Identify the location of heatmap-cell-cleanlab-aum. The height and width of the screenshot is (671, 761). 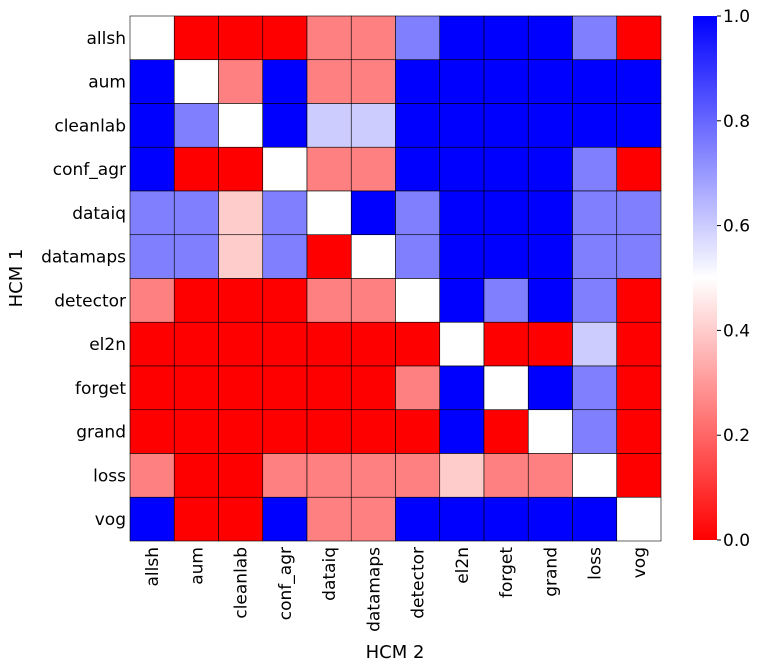
(196, 125).